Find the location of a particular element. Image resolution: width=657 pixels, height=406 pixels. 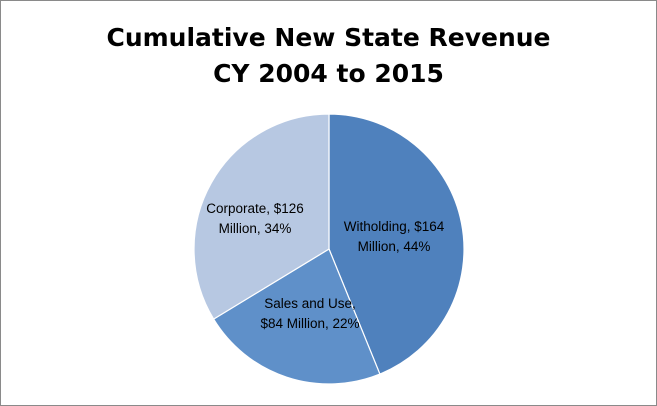

slice-label-line: Witholding, $164 is located at coordinates (394, 226).